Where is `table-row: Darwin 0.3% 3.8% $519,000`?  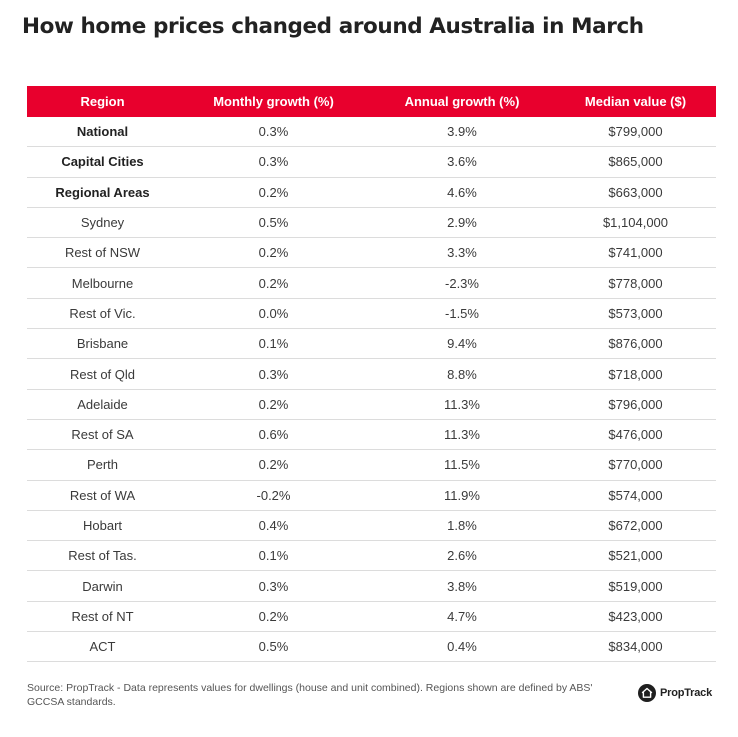 table-row: Darwin 0.3% 3.8% $519,000 is located at coordinates (371, 586).